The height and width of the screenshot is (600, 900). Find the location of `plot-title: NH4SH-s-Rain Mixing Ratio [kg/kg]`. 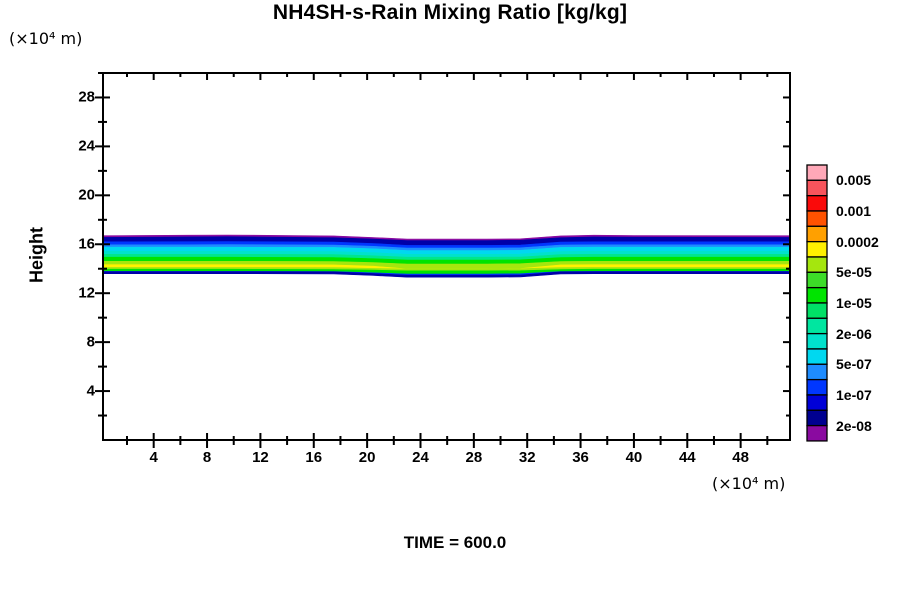

plot-title: NH4SH-s-Rain Mixing Ratio [kg/kg] is located at coordinates (450, 12).